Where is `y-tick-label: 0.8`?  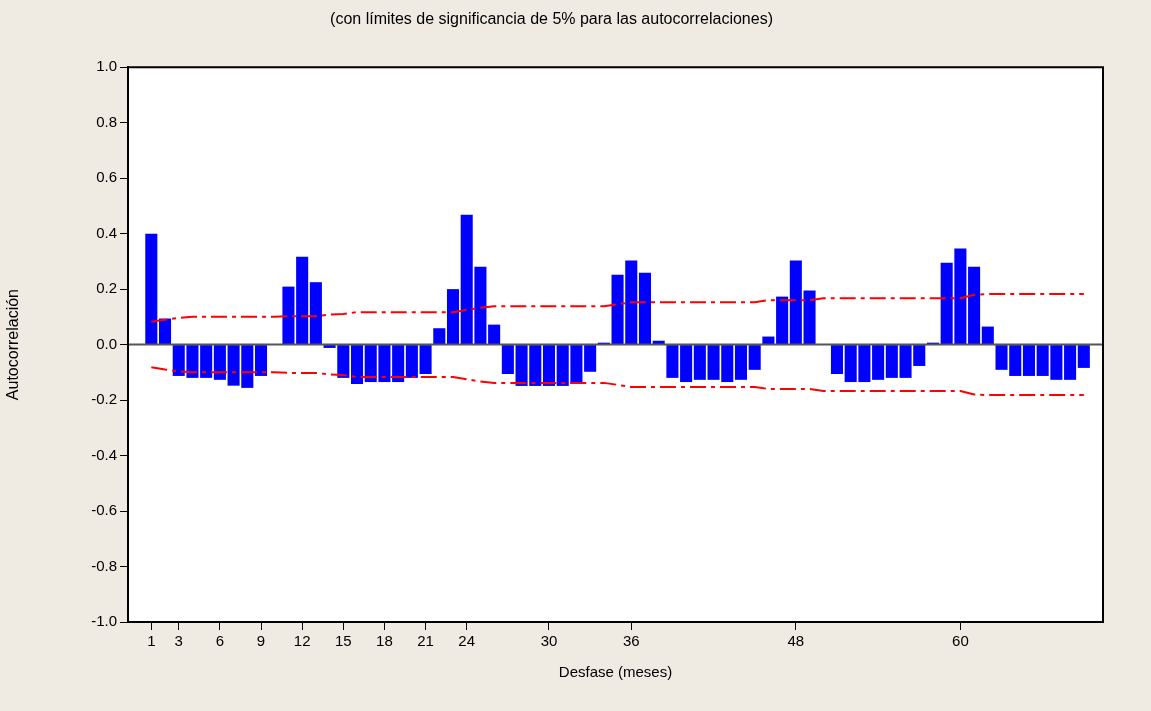 y-tick-label: 0.8 is located at coordinates (106, 121).